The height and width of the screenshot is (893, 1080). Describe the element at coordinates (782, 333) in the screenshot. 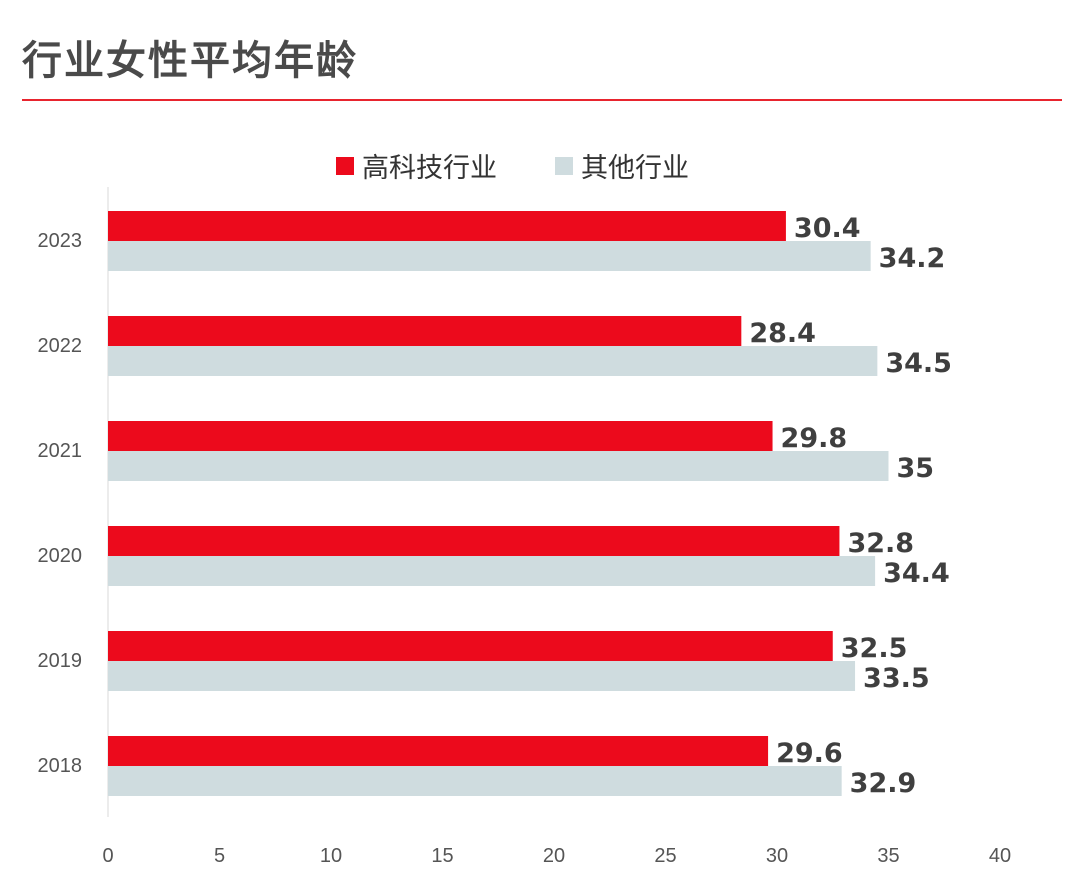

I see `data-label: 28.4` at that location.